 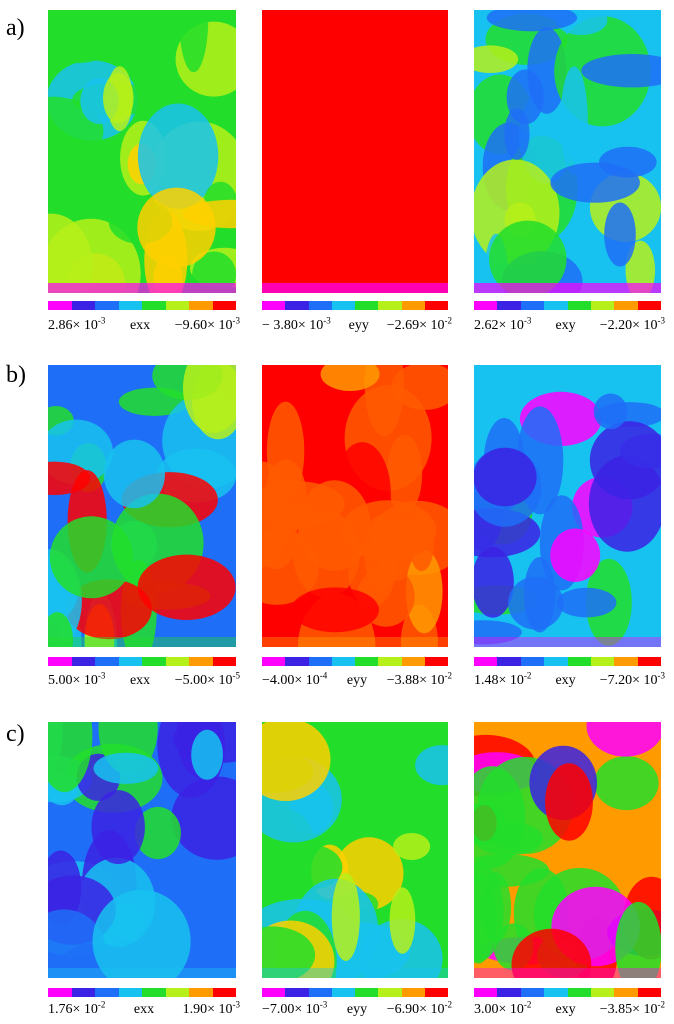 What do you see at coordinates (355, 850) in the screenshot?
I see `strain-map-c-eyy` at bounding box center [355, 850].